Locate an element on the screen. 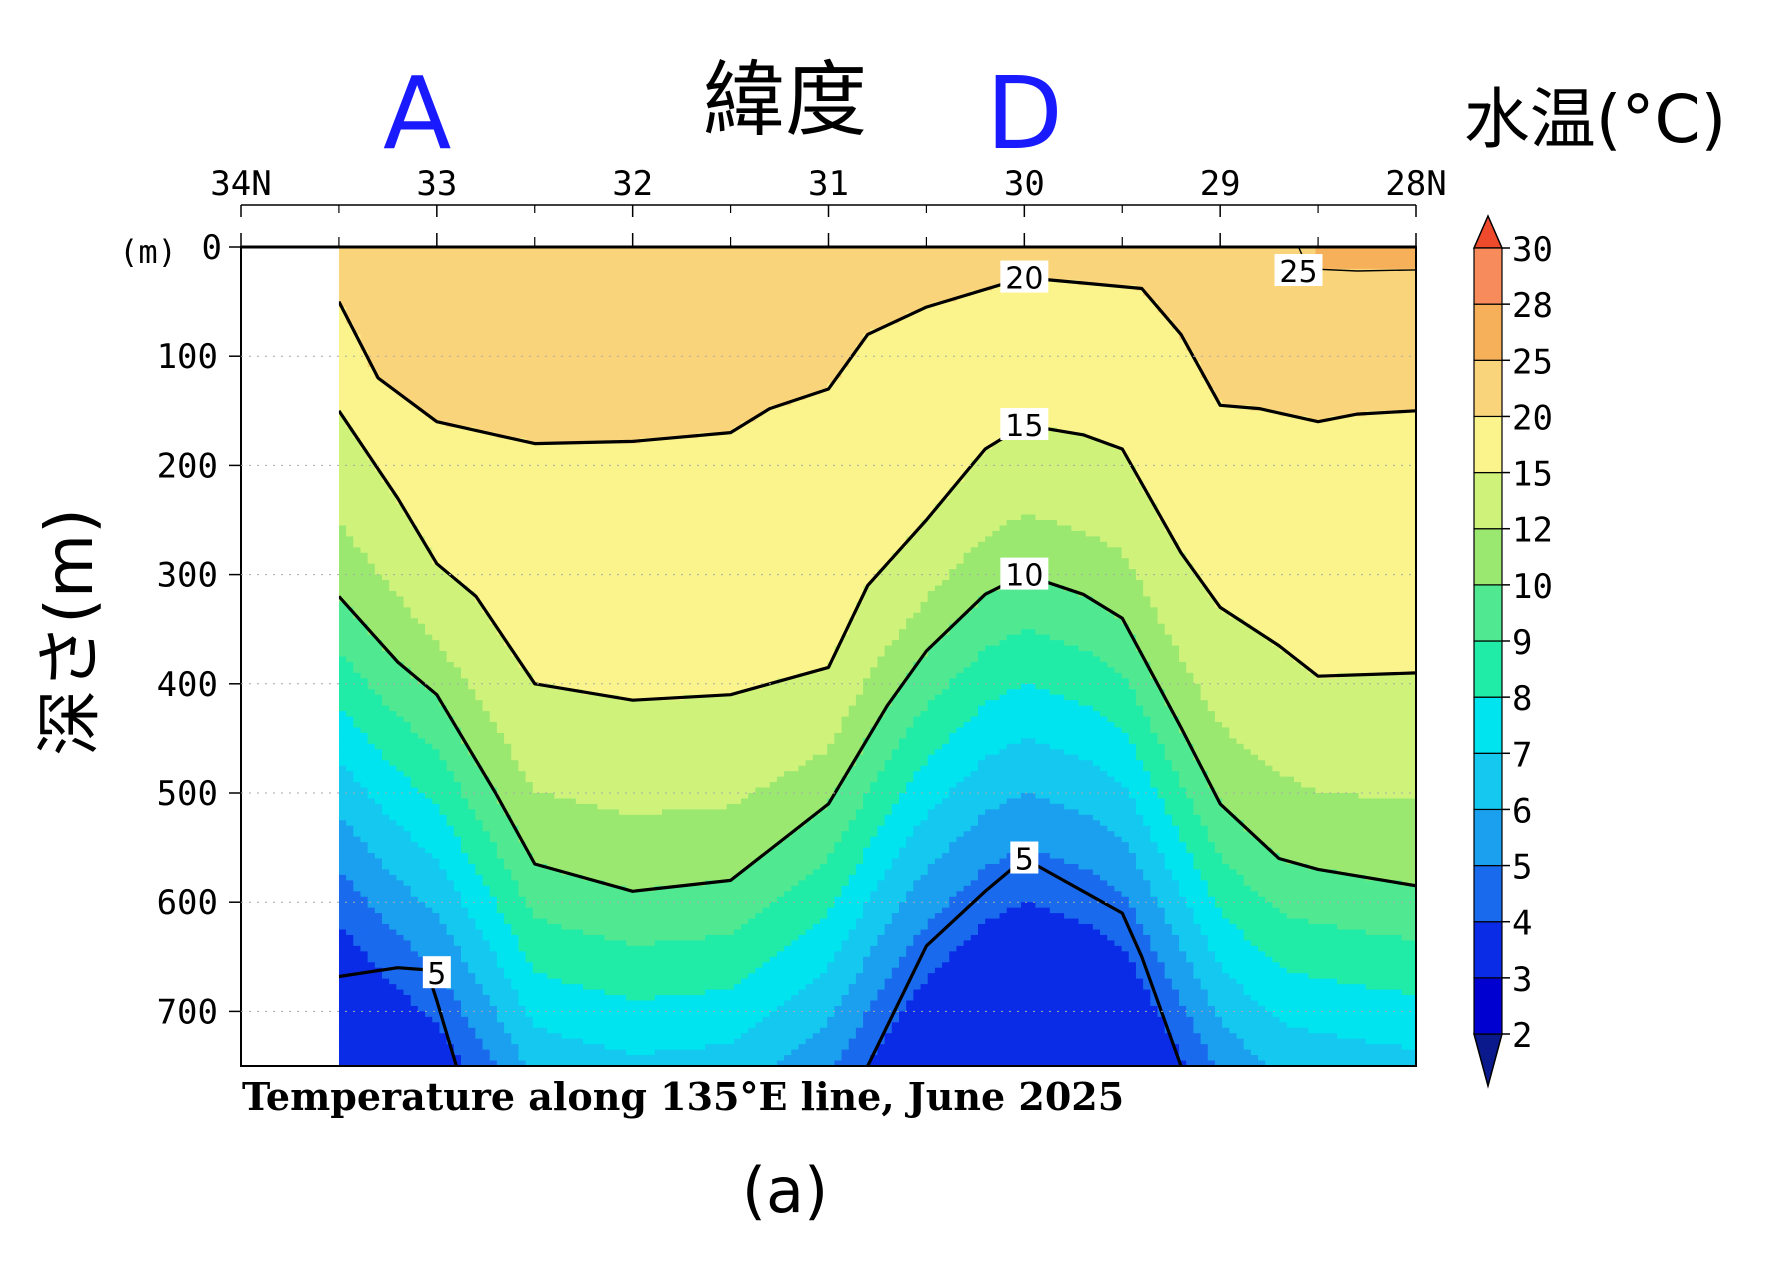 Image resolution: width=1789 pixels, height=1265 pixels. station-label-D: D is located at coordinates (1024, 113).